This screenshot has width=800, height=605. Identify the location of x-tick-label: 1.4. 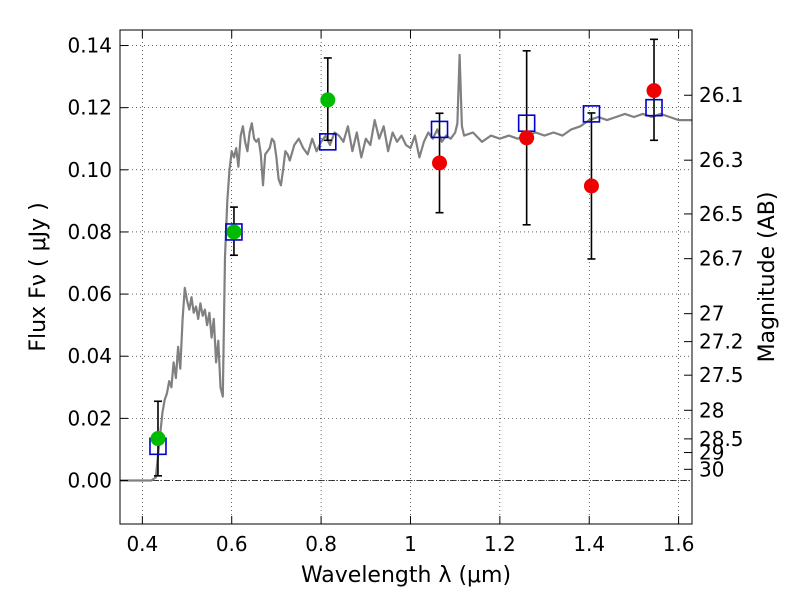
(589, 544).